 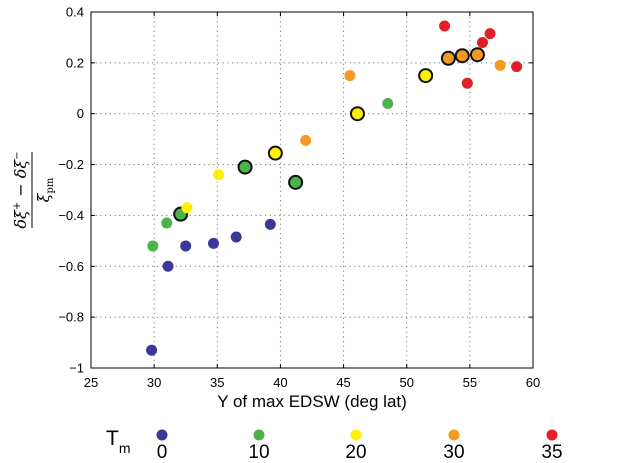 I want to click on y-axis-title: δξ+ − δξ− ξpm, so click(x=33, y=189).